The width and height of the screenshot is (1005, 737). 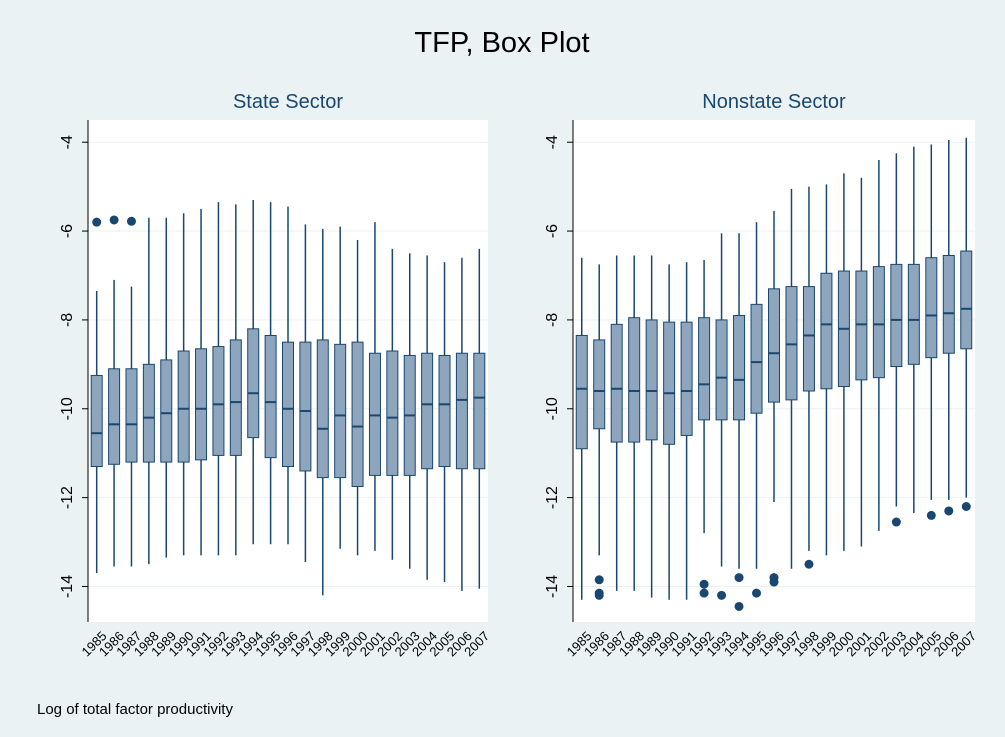 What do you see at coordinates (288, 102) in the screenshot?
I see `panel-title: State Sector` at bounding box center [288, 102].